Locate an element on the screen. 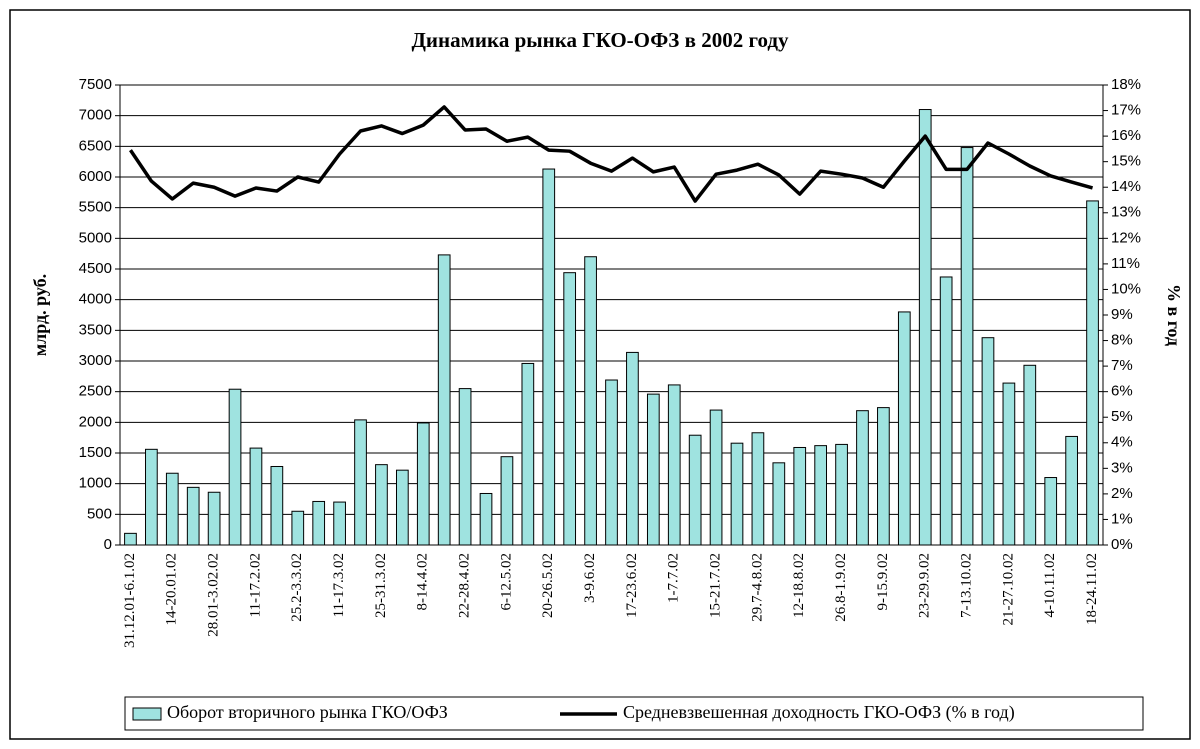 The width and height of the screenshot is (1200, 749). x-tick-label: 18-24.11.02 is located at coordinates (1092, 589).